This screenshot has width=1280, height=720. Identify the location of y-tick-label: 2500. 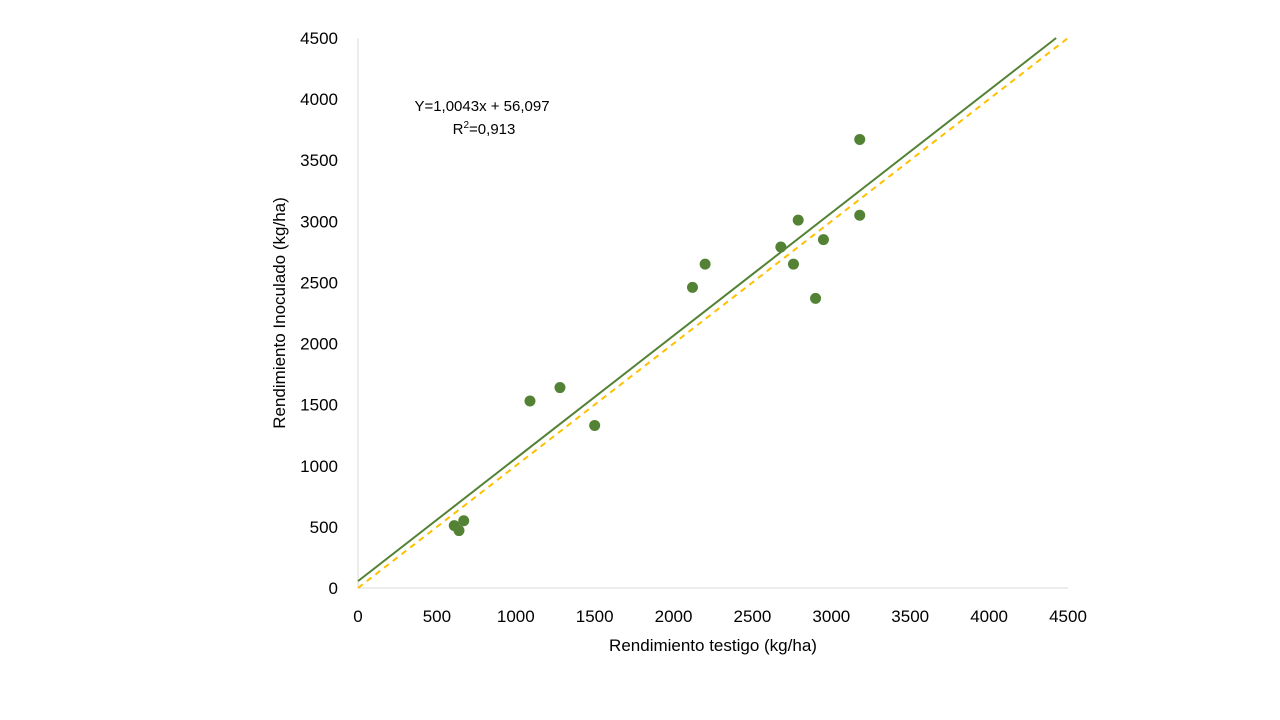
(319, 282).